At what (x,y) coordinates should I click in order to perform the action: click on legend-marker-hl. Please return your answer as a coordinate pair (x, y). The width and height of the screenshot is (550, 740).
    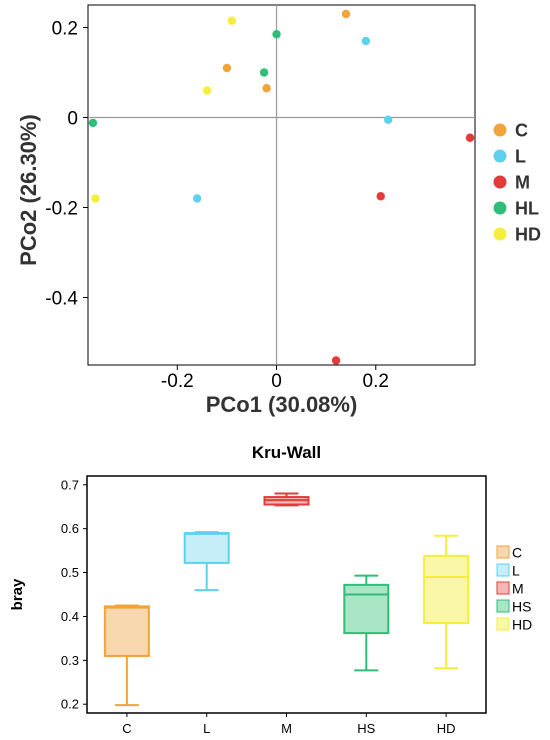
    Looking at the image, I should click on (500, 208).